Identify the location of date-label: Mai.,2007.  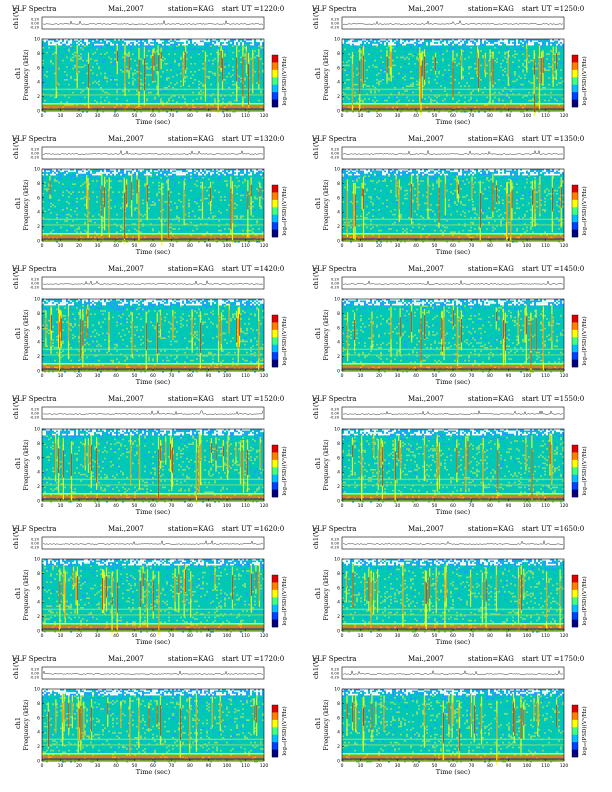
(426, 659).